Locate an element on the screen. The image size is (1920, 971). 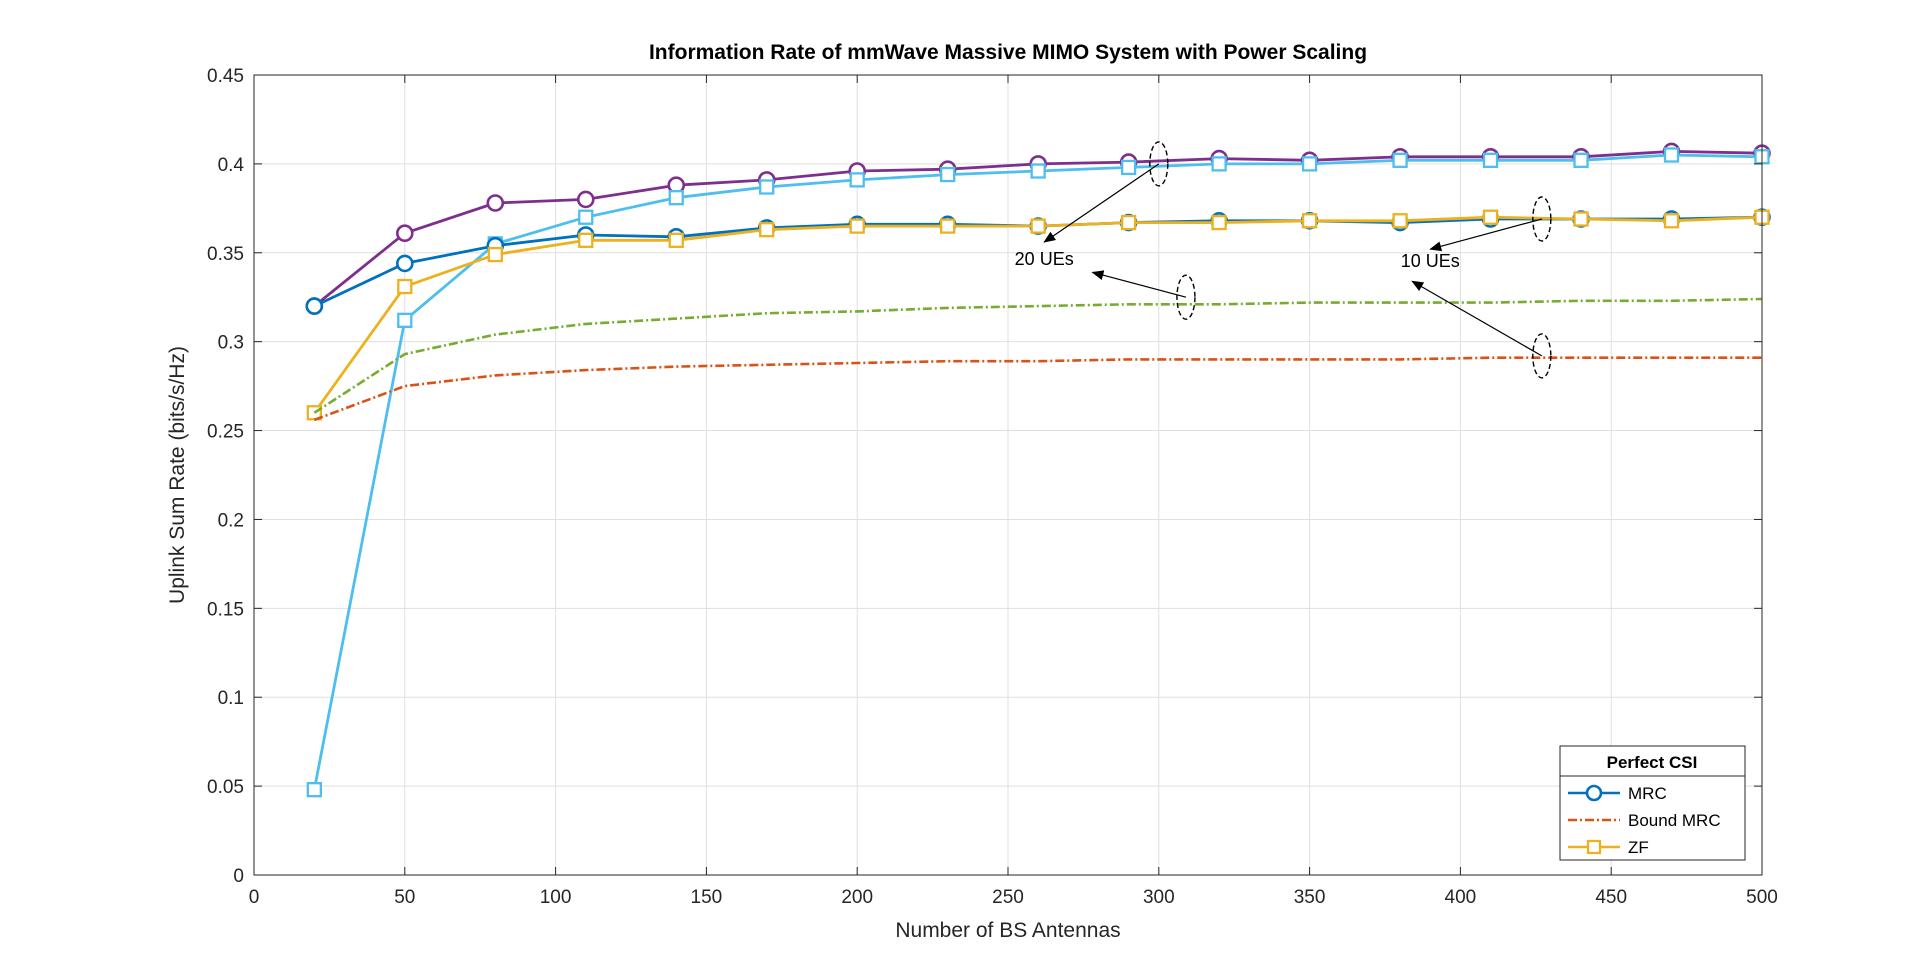
x-tick-label: 500 is located at coordinates (1762, 897).